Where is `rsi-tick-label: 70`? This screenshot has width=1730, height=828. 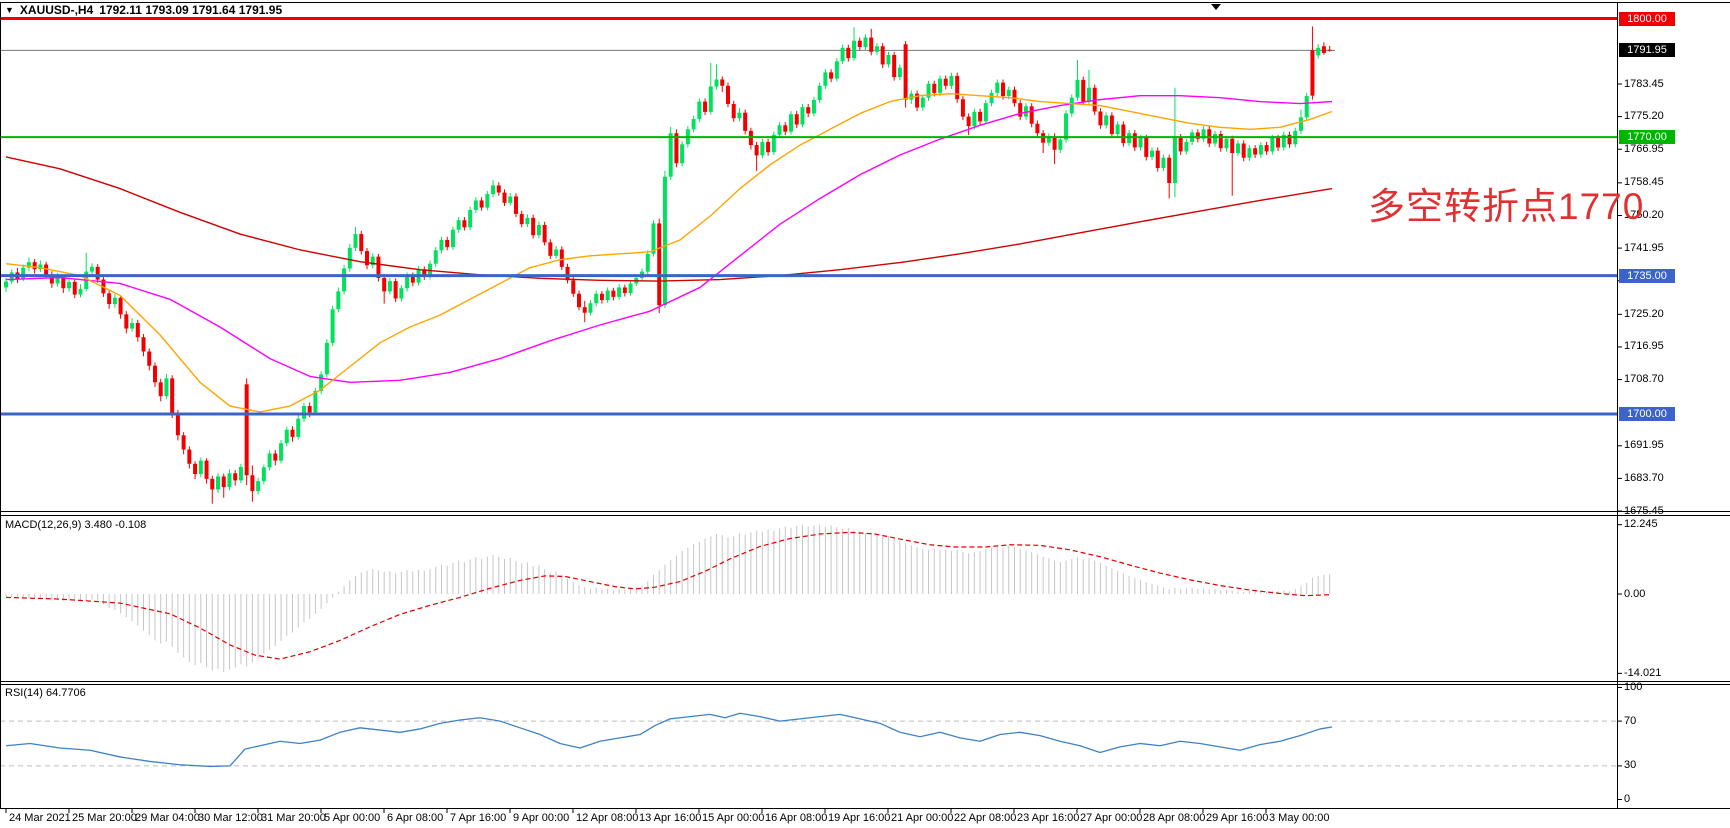 rsi-tick-label: 70 is located at coordinates (1630, 720).